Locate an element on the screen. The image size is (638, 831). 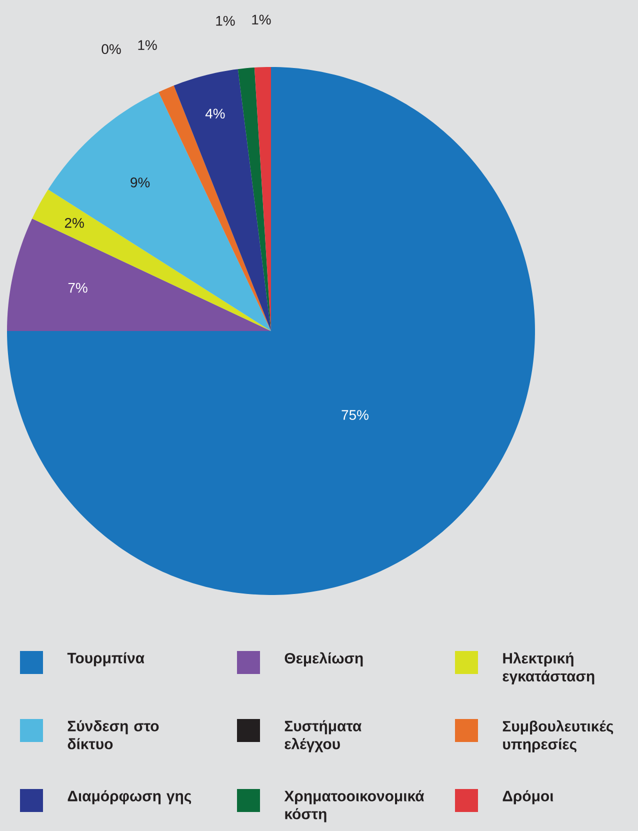
legend-label: Χρηματοοικονομικά κόστη is located at coordinates (354, 806).